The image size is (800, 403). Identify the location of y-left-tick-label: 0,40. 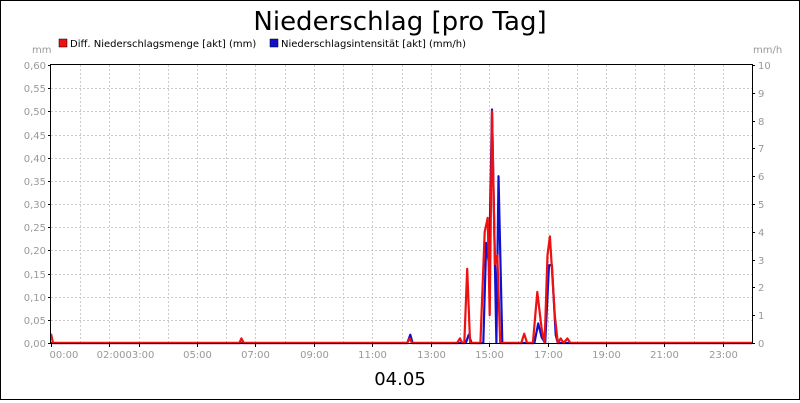
(35, 159).